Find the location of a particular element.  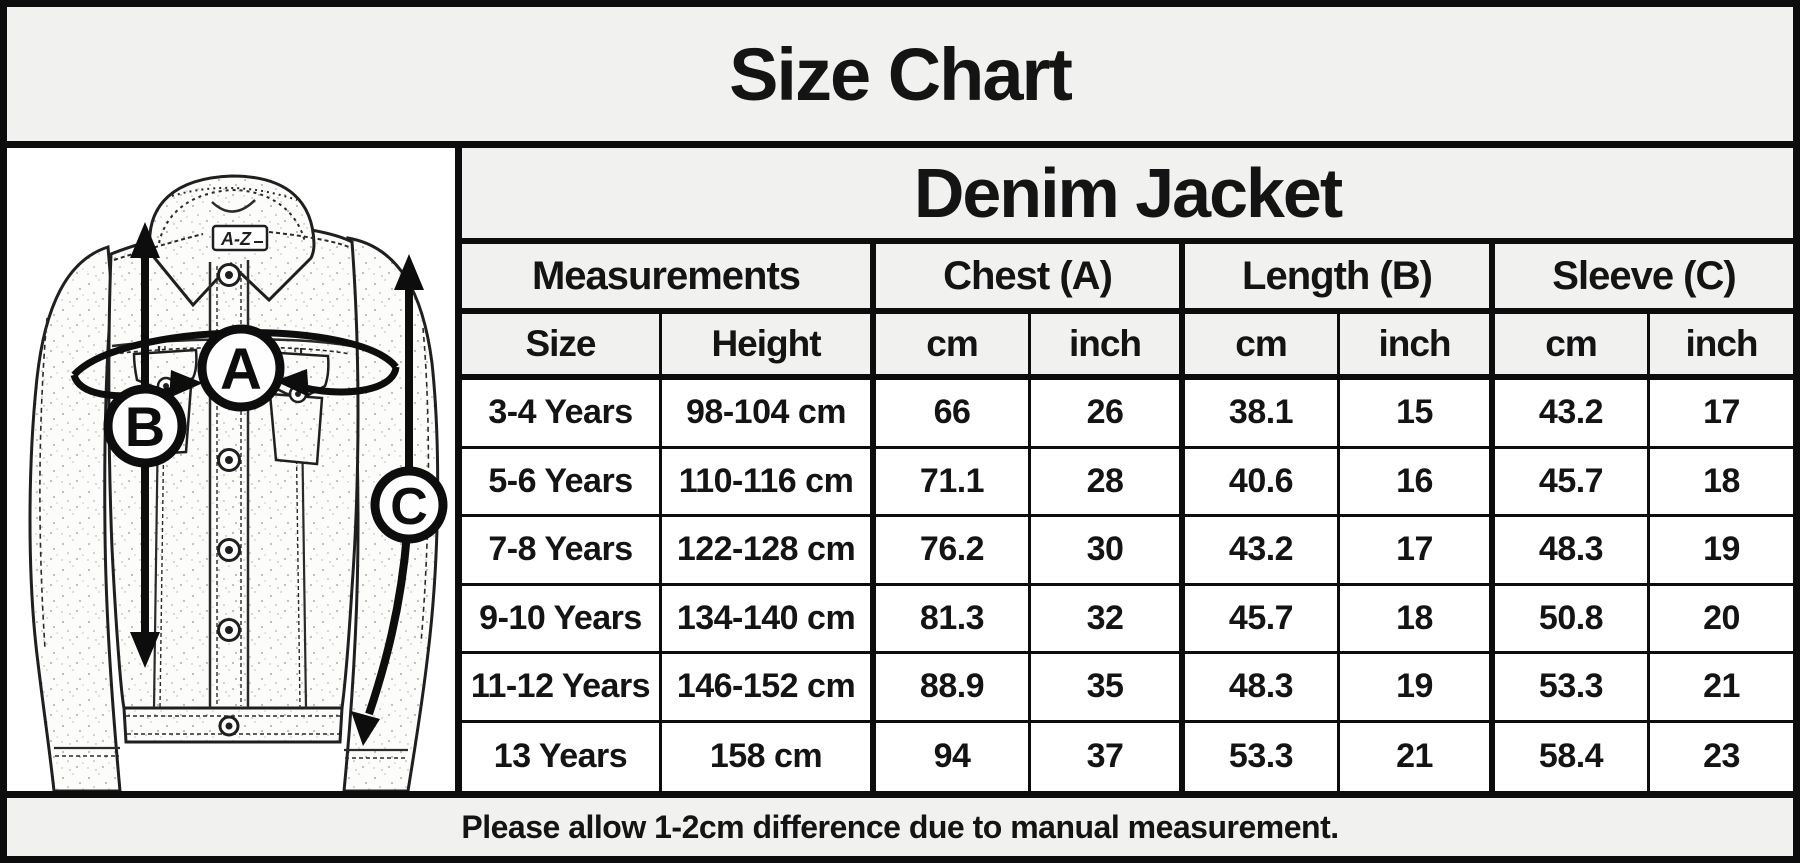

measurement-arrow-c is located at coordinates (387, 500).